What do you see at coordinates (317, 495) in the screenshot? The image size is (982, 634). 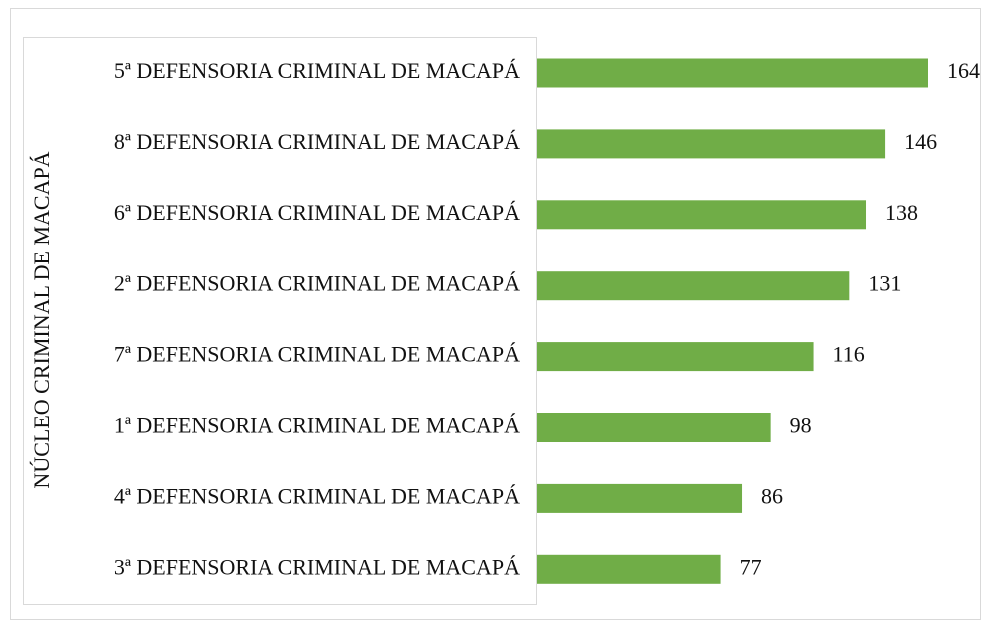 I see `category-label: 4ª DEFENSORIA CRIMINAL DE MACAPÁ` at bounding box center [317, 495].